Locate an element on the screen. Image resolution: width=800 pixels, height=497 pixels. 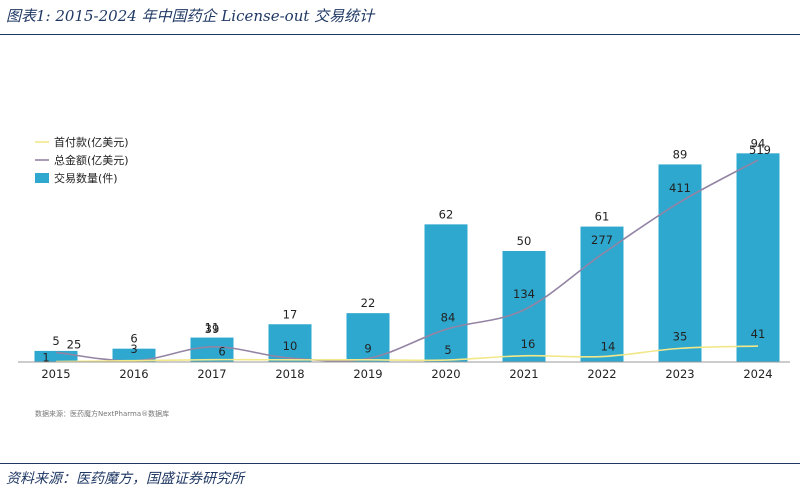
bar-2017 is located at coordinates (212, 349).